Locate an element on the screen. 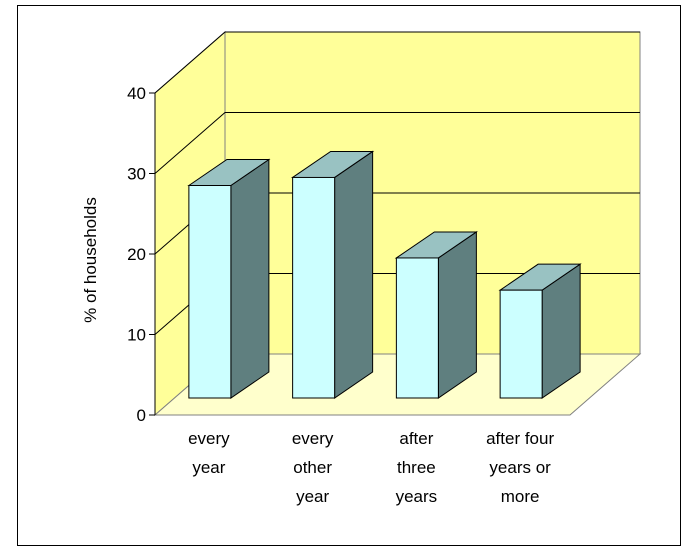 This screenshot has width=688, height=548. y-tick-label: 30 is located at coordinates (136, 174).